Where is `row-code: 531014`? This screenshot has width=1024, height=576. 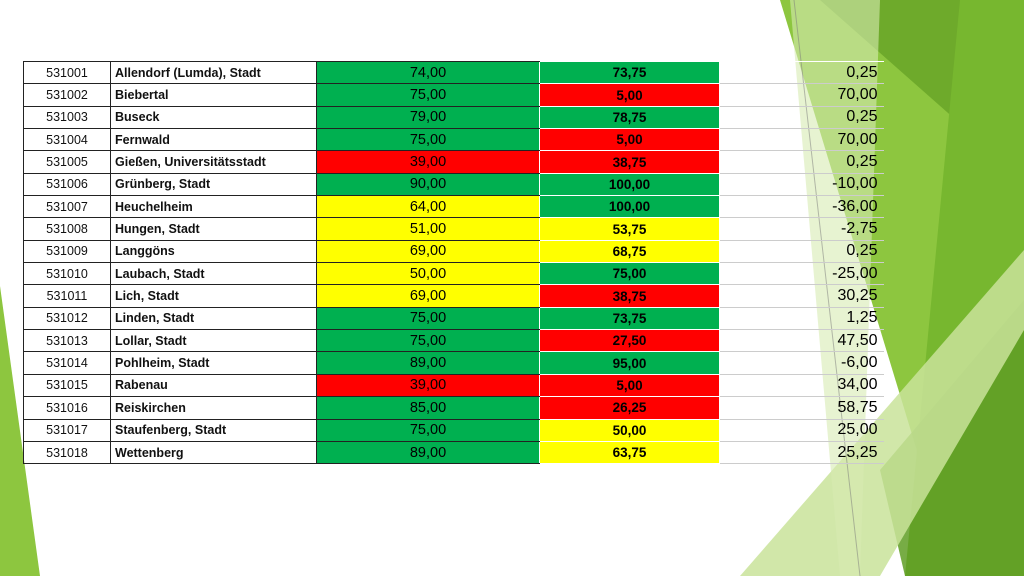 row-code: 531014 is located at coordinates (67, 363).